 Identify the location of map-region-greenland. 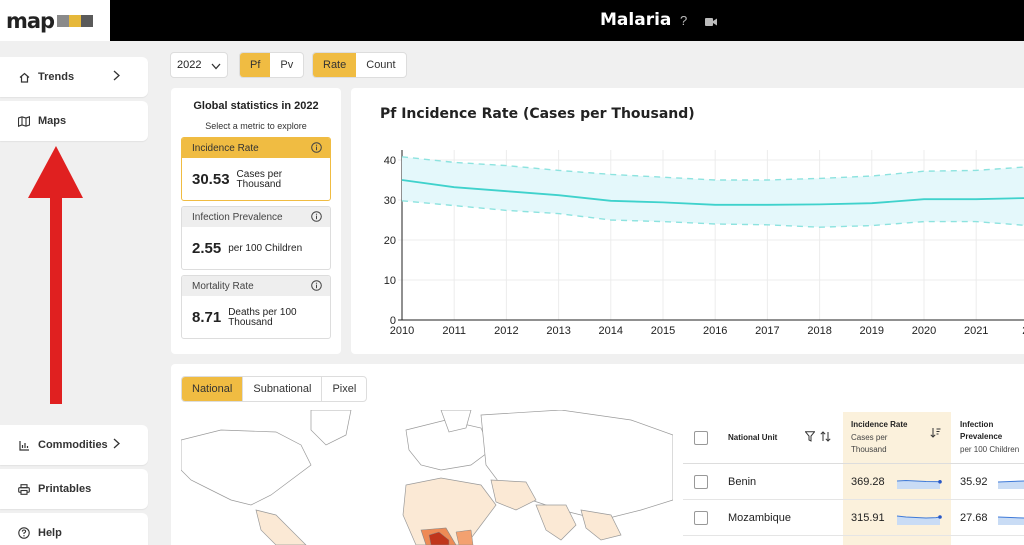
(331, 428).